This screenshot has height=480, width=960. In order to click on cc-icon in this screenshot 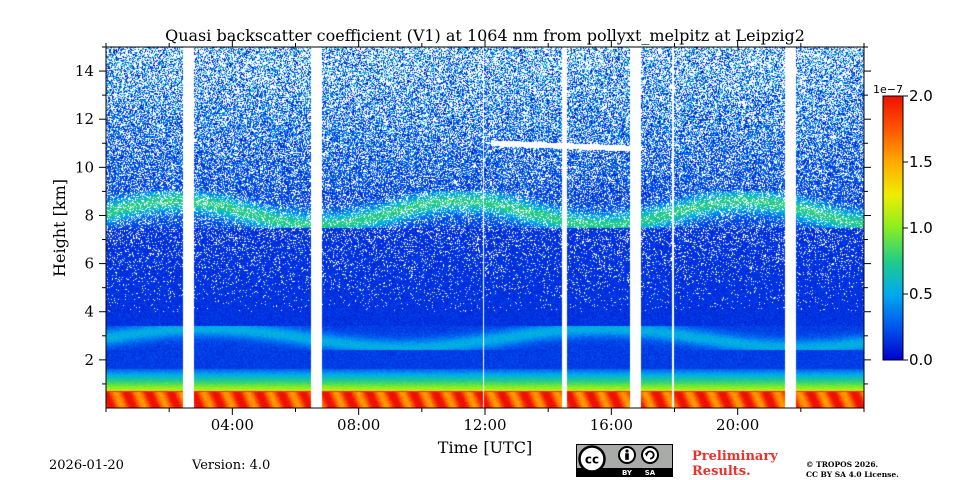, I will do `click(592, 459)`.